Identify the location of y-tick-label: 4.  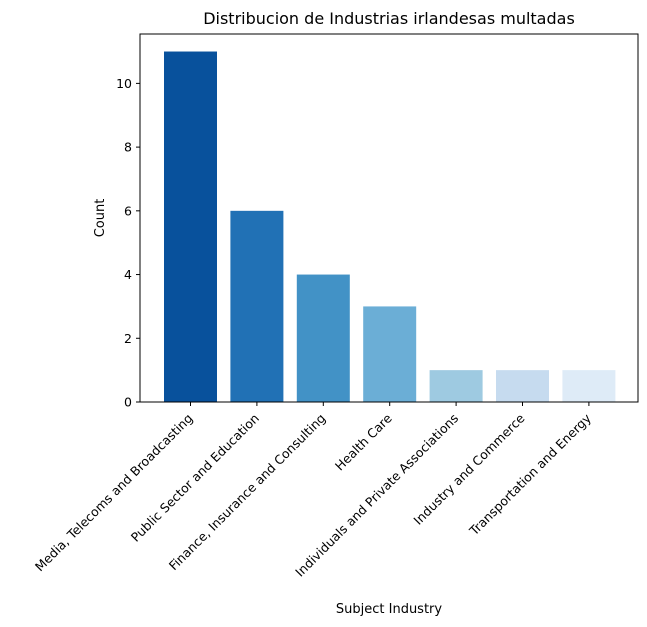
(128, 274).